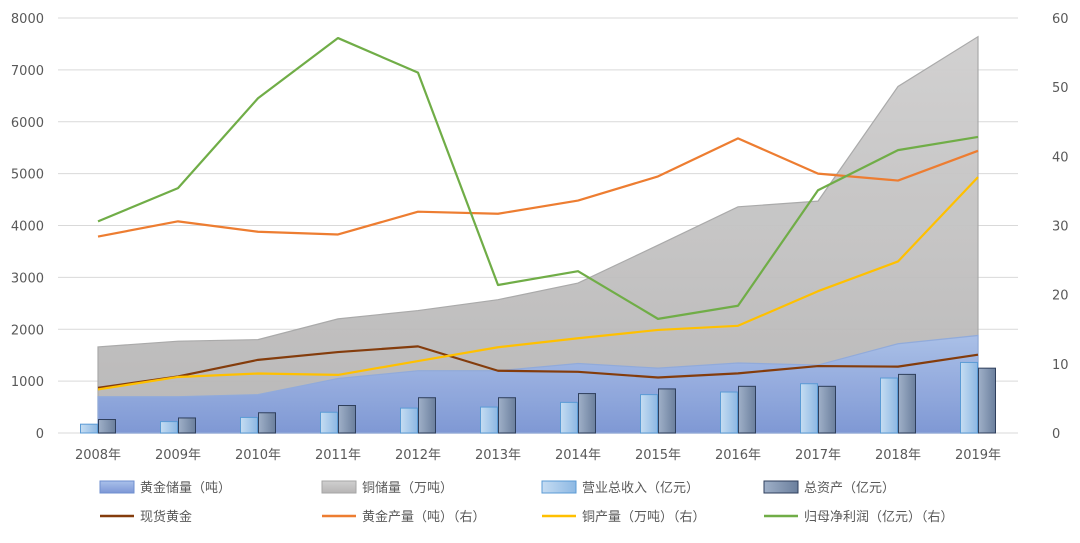 This screenshot has height=543, width=1080. I want to click on legend-label: 总资产（亿元）, so click(849, 488).